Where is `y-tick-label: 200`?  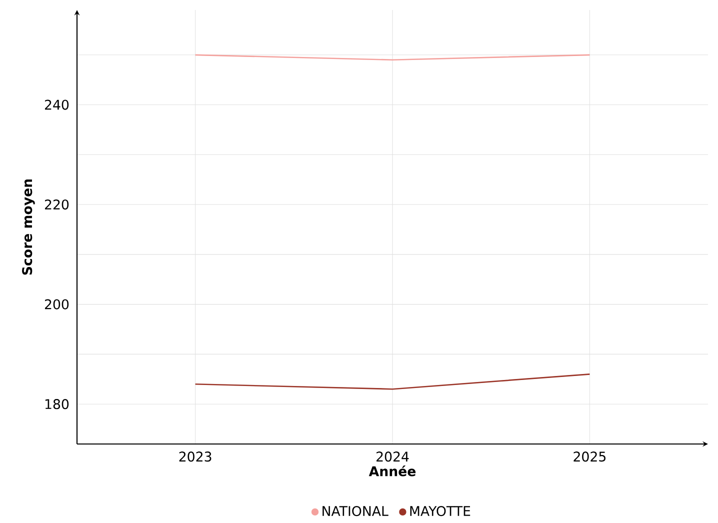
y-tick-label: 200 is located at coordinates (56, 304).